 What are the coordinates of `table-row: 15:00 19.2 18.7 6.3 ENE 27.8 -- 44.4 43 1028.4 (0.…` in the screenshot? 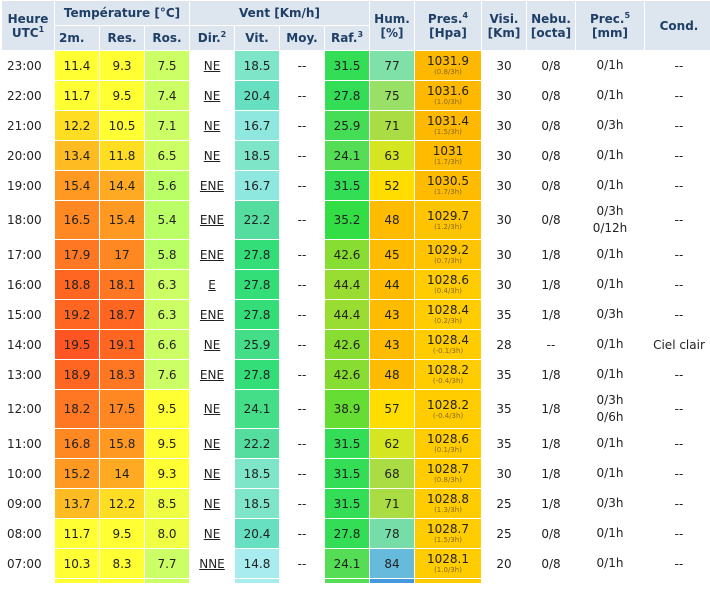 It's located at (356, 314).